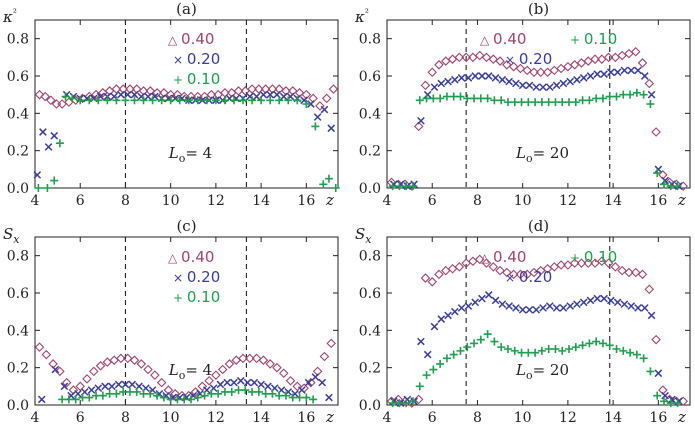 This screenshot has height=434, width=695. Describe the element at coordinates (186, 226) in the screenshot. I see `panel-label: (c)` at that location.